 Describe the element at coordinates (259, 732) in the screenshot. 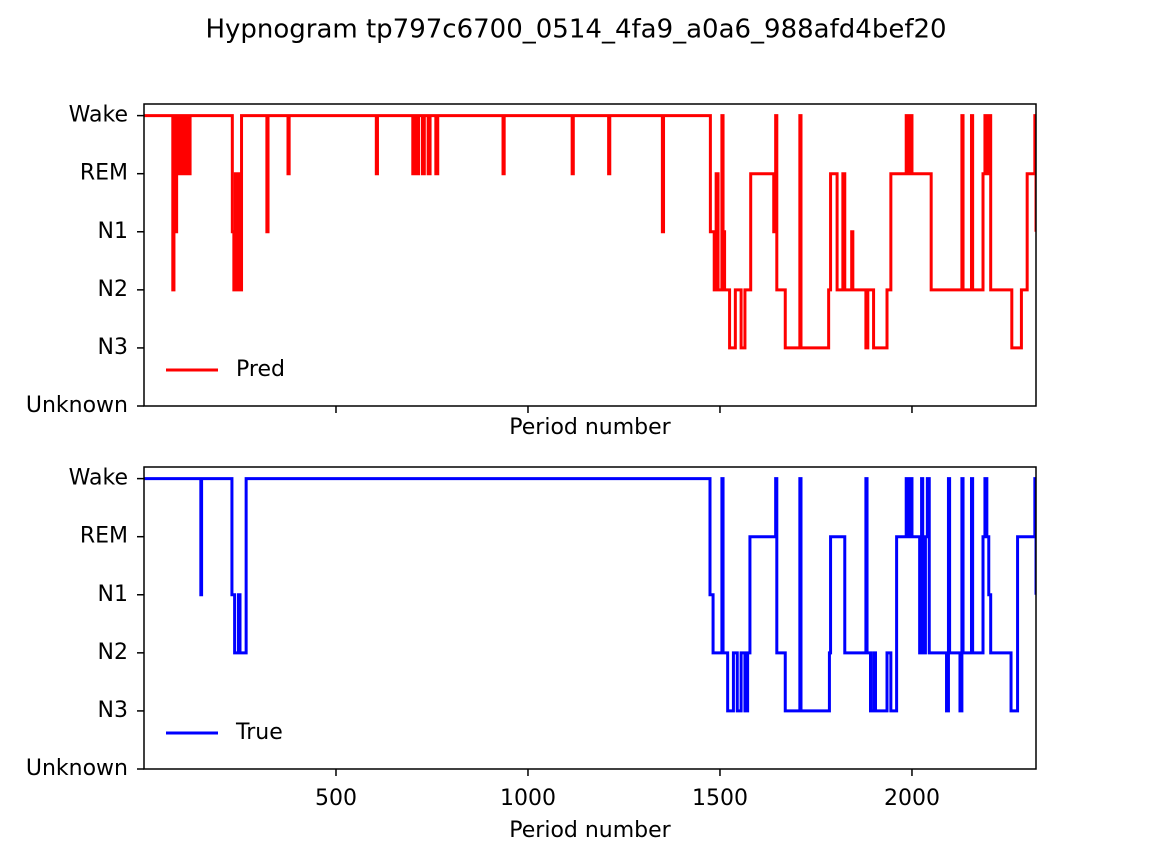

I see `legend-label: True` at that location.